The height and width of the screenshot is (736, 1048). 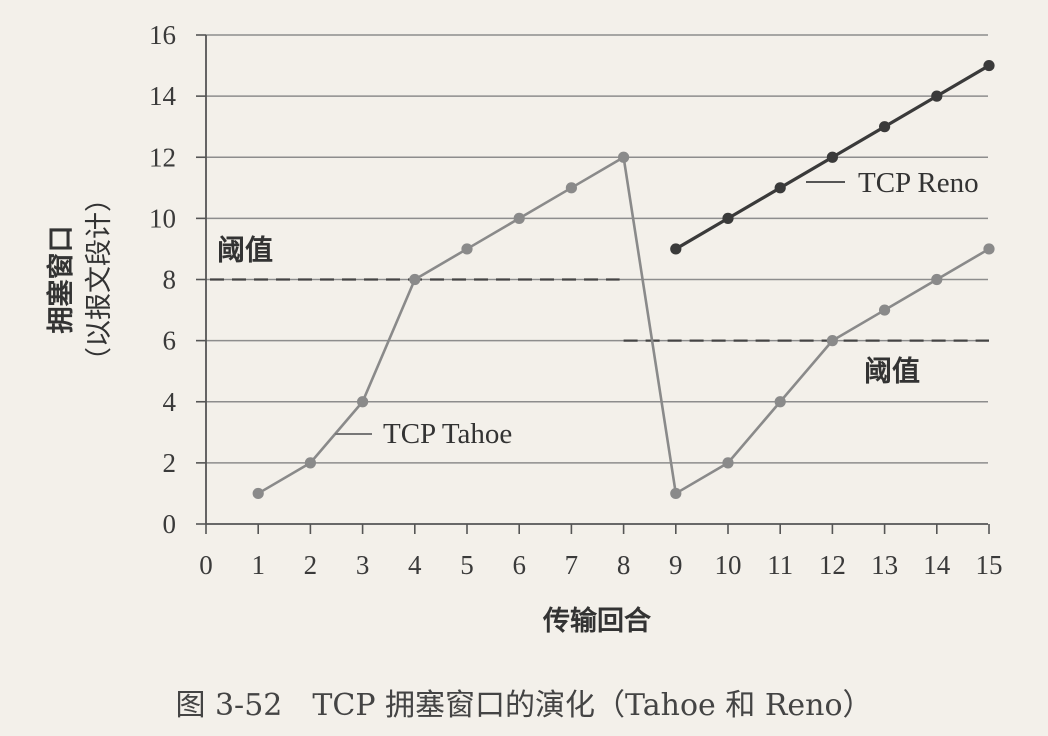 I want to click on y-tick-label: 4, so click(x=170, y=402).